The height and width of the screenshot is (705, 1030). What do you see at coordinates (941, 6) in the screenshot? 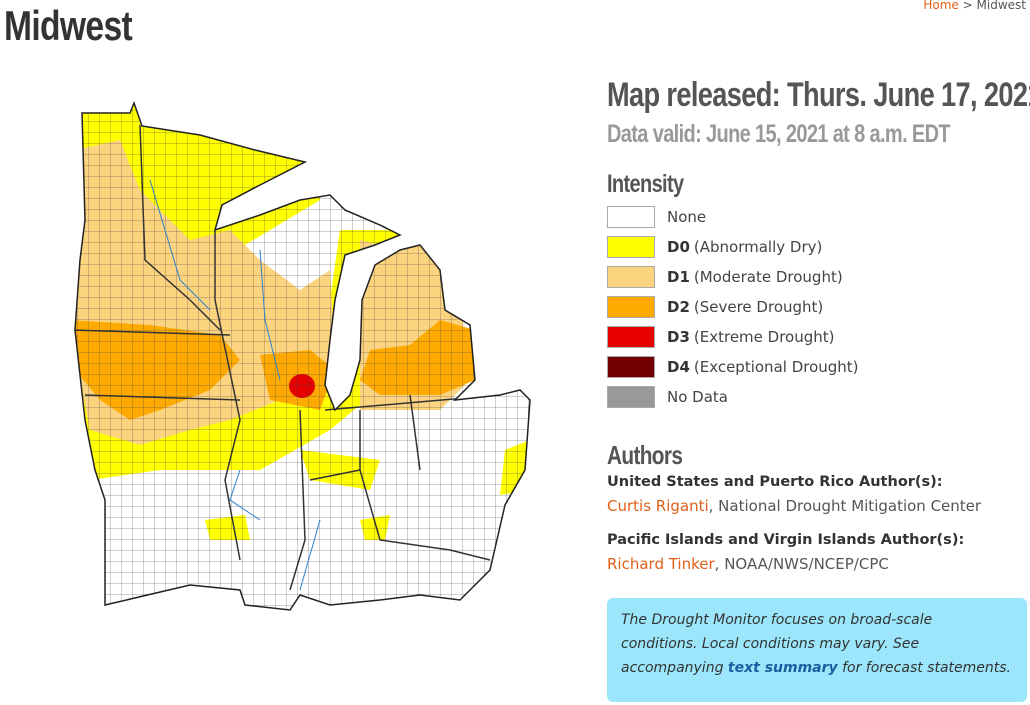
I see `home-link: Home` at bounding box center [941, 6].